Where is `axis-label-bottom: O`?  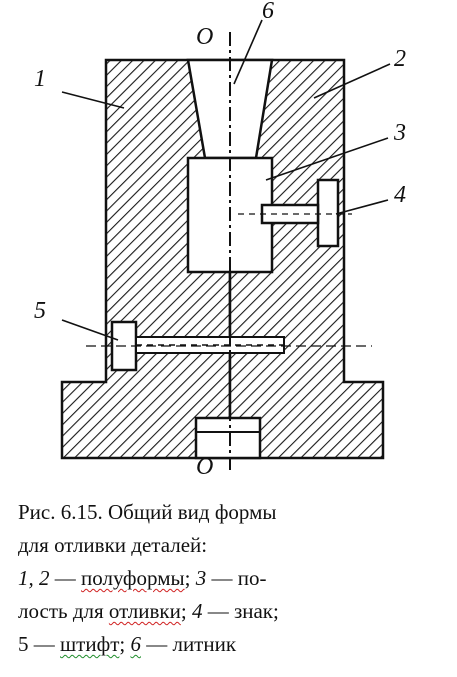
axis-label-bottom: O is located at coordinates (204, 467).